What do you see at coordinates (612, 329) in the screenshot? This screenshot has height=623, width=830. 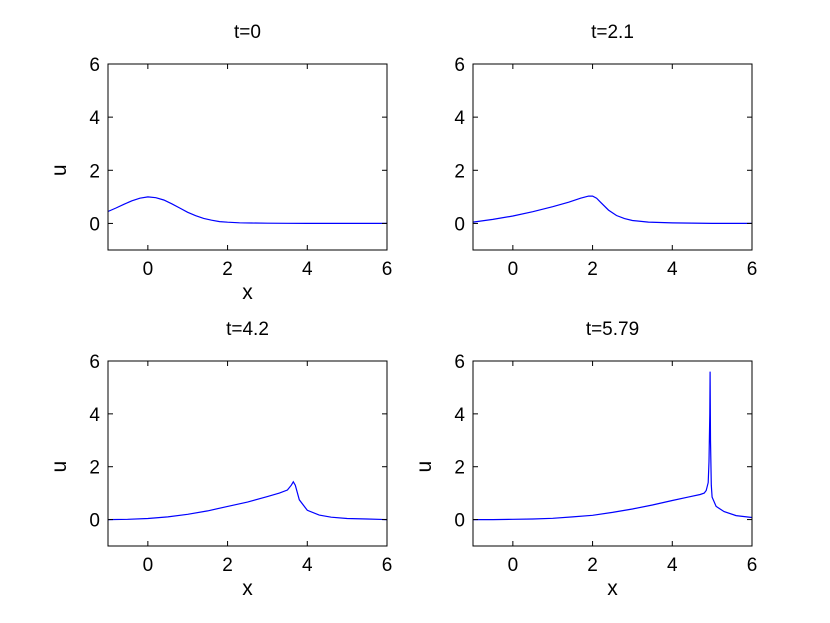 I see `chart-title: t=5.79` at bounding box center [612, 329].